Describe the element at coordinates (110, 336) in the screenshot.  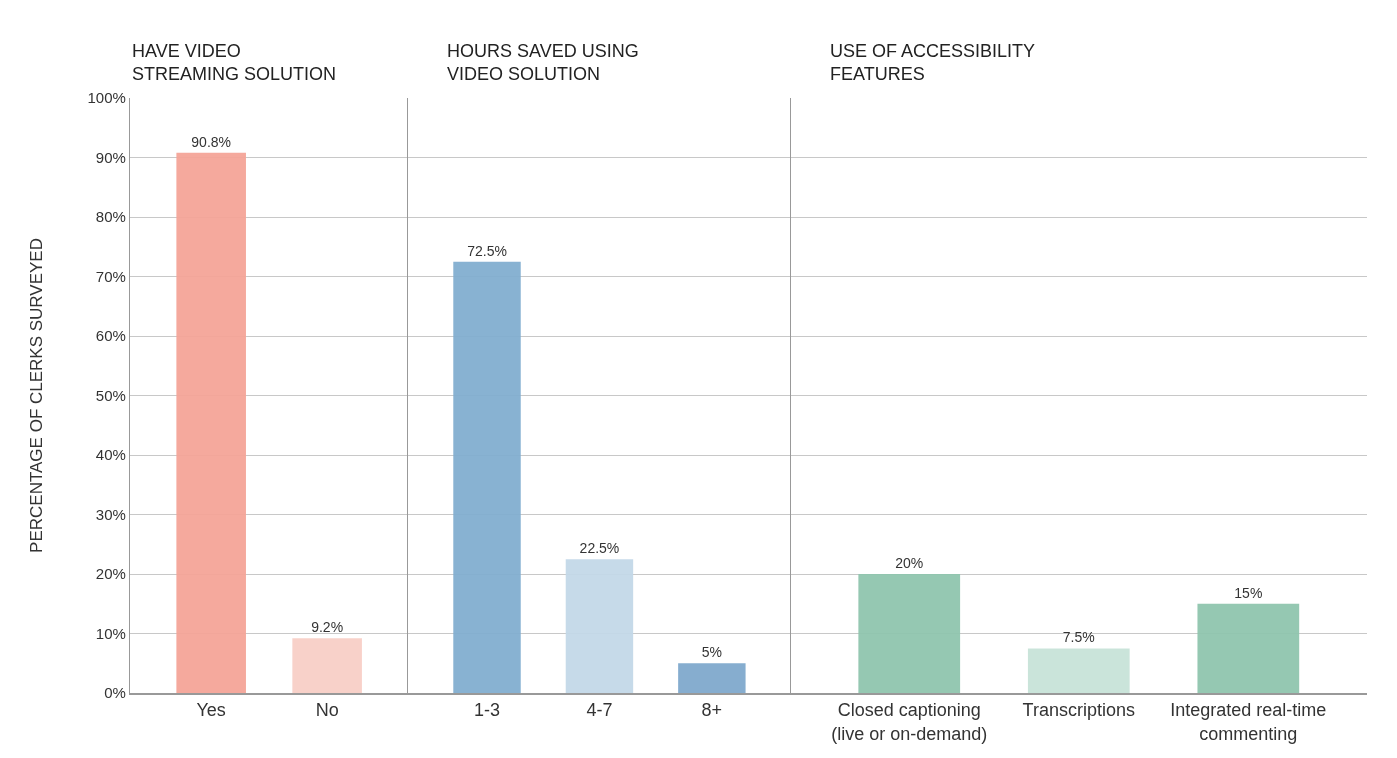
I see `y-tick-label: 60%` at that location.